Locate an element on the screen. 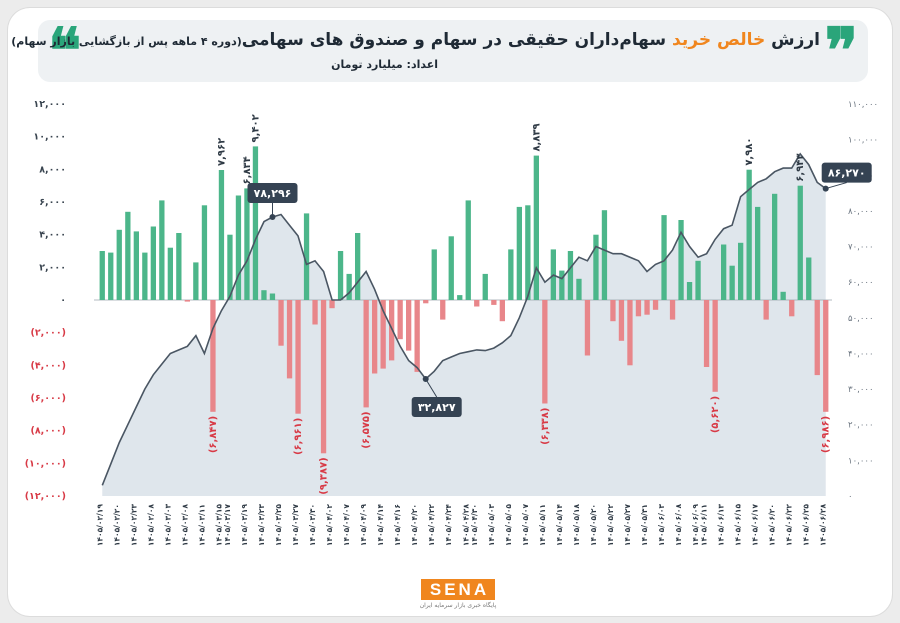 Image resolution: width=900 pixels, height=623 pixels. unit-label: اعداد: میلیارد تومان is located at coordinates (384, 64).